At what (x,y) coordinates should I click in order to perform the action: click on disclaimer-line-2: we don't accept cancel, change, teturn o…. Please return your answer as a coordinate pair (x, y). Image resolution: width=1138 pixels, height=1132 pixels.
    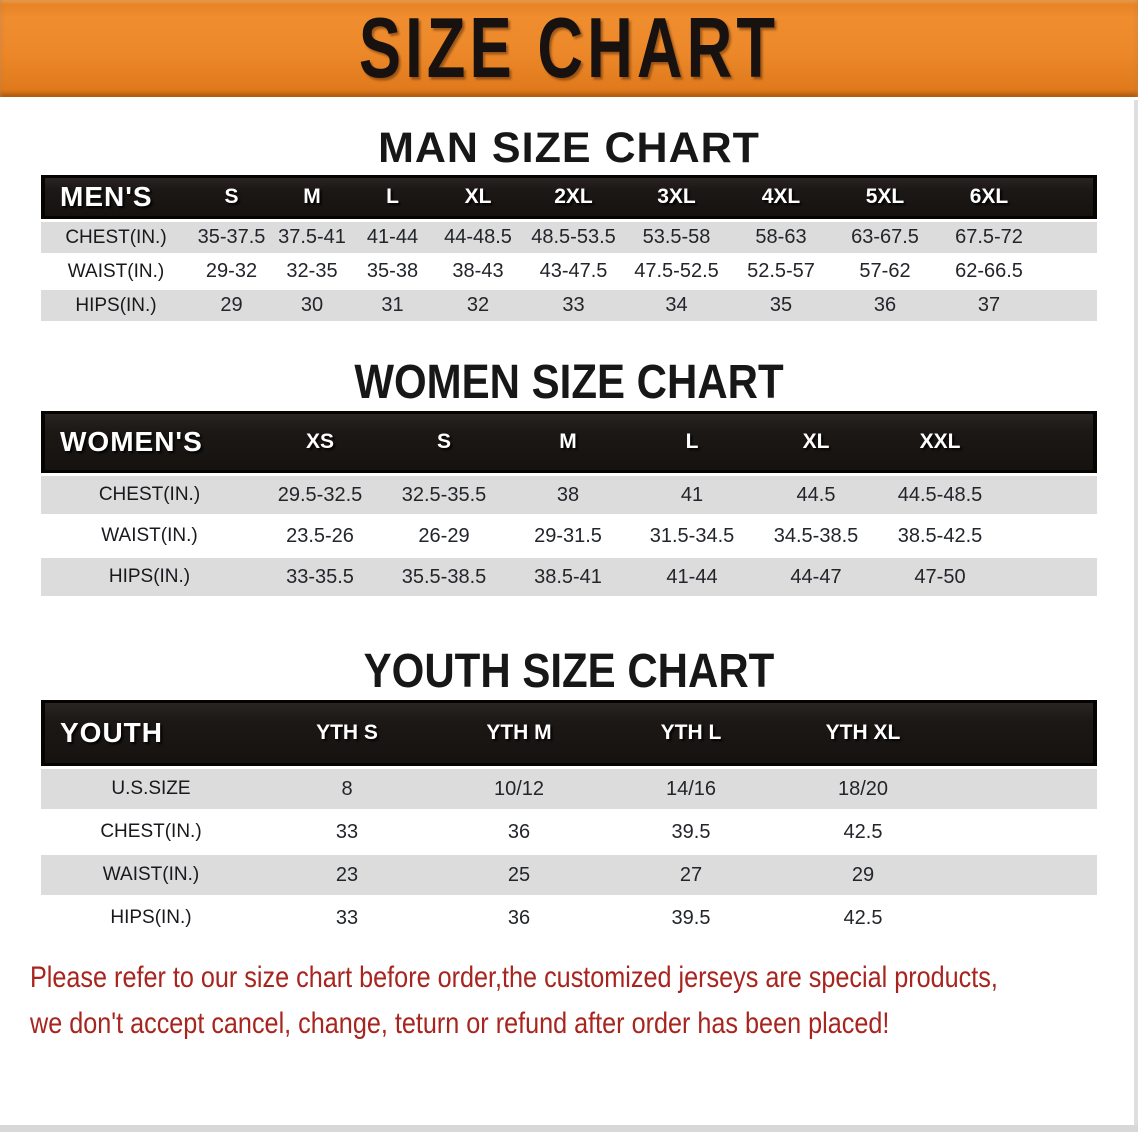
    Looking at the image, I should click on (460, 1023).